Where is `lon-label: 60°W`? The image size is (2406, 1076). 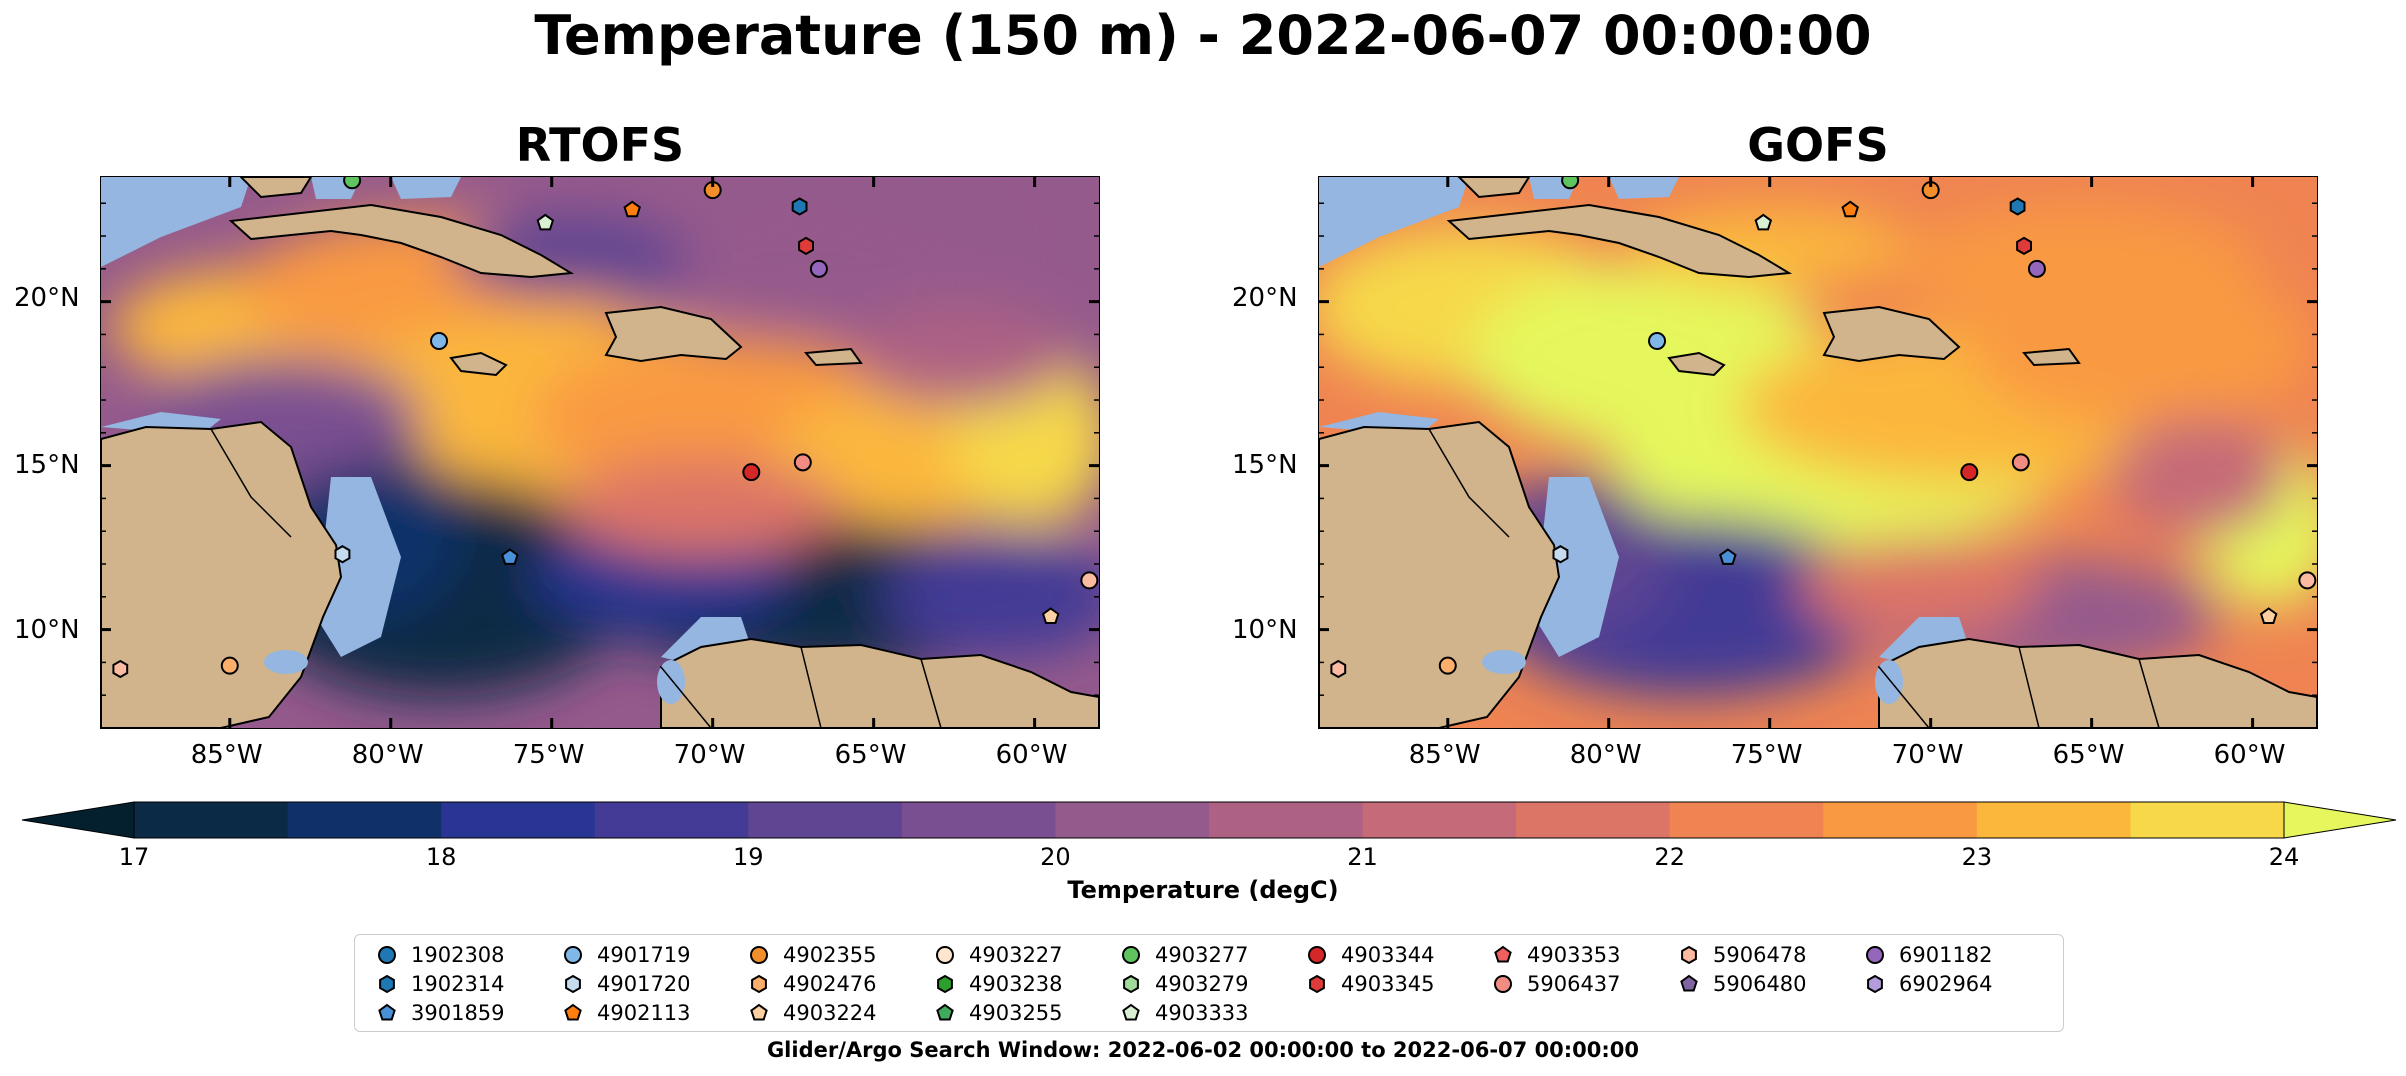 lon-label: 60°W is located at coordinates (2249, 755).